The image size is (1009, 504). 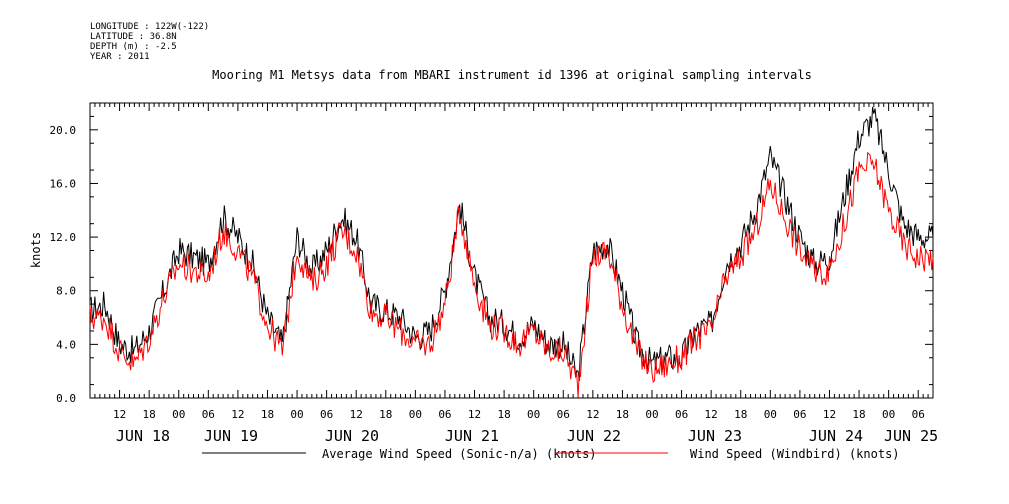 I want to click on x-day-label: JUN 18, so click(x=143, y=436).